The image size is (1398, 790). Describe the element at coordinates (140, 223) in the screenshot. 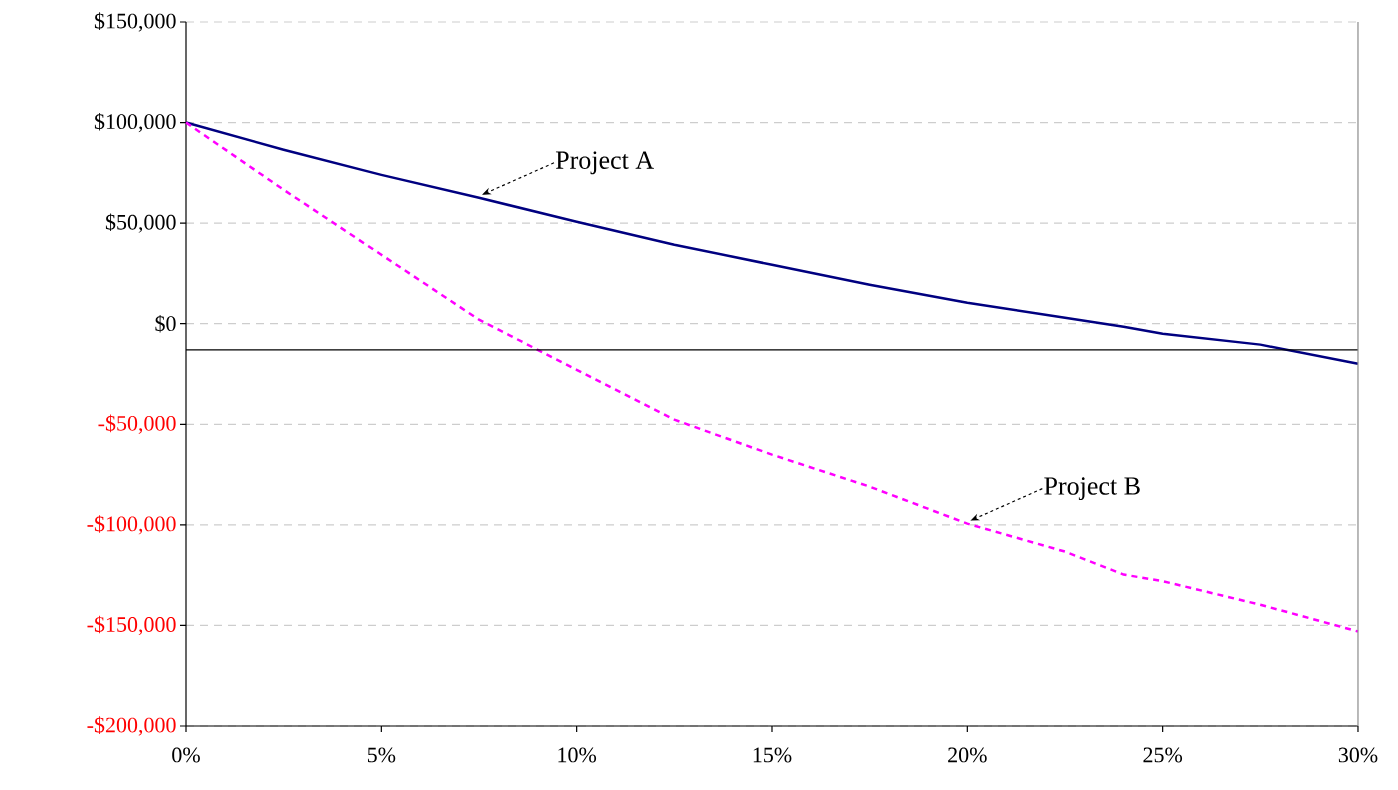

I see `y-tick-label: $50,000` at that location.